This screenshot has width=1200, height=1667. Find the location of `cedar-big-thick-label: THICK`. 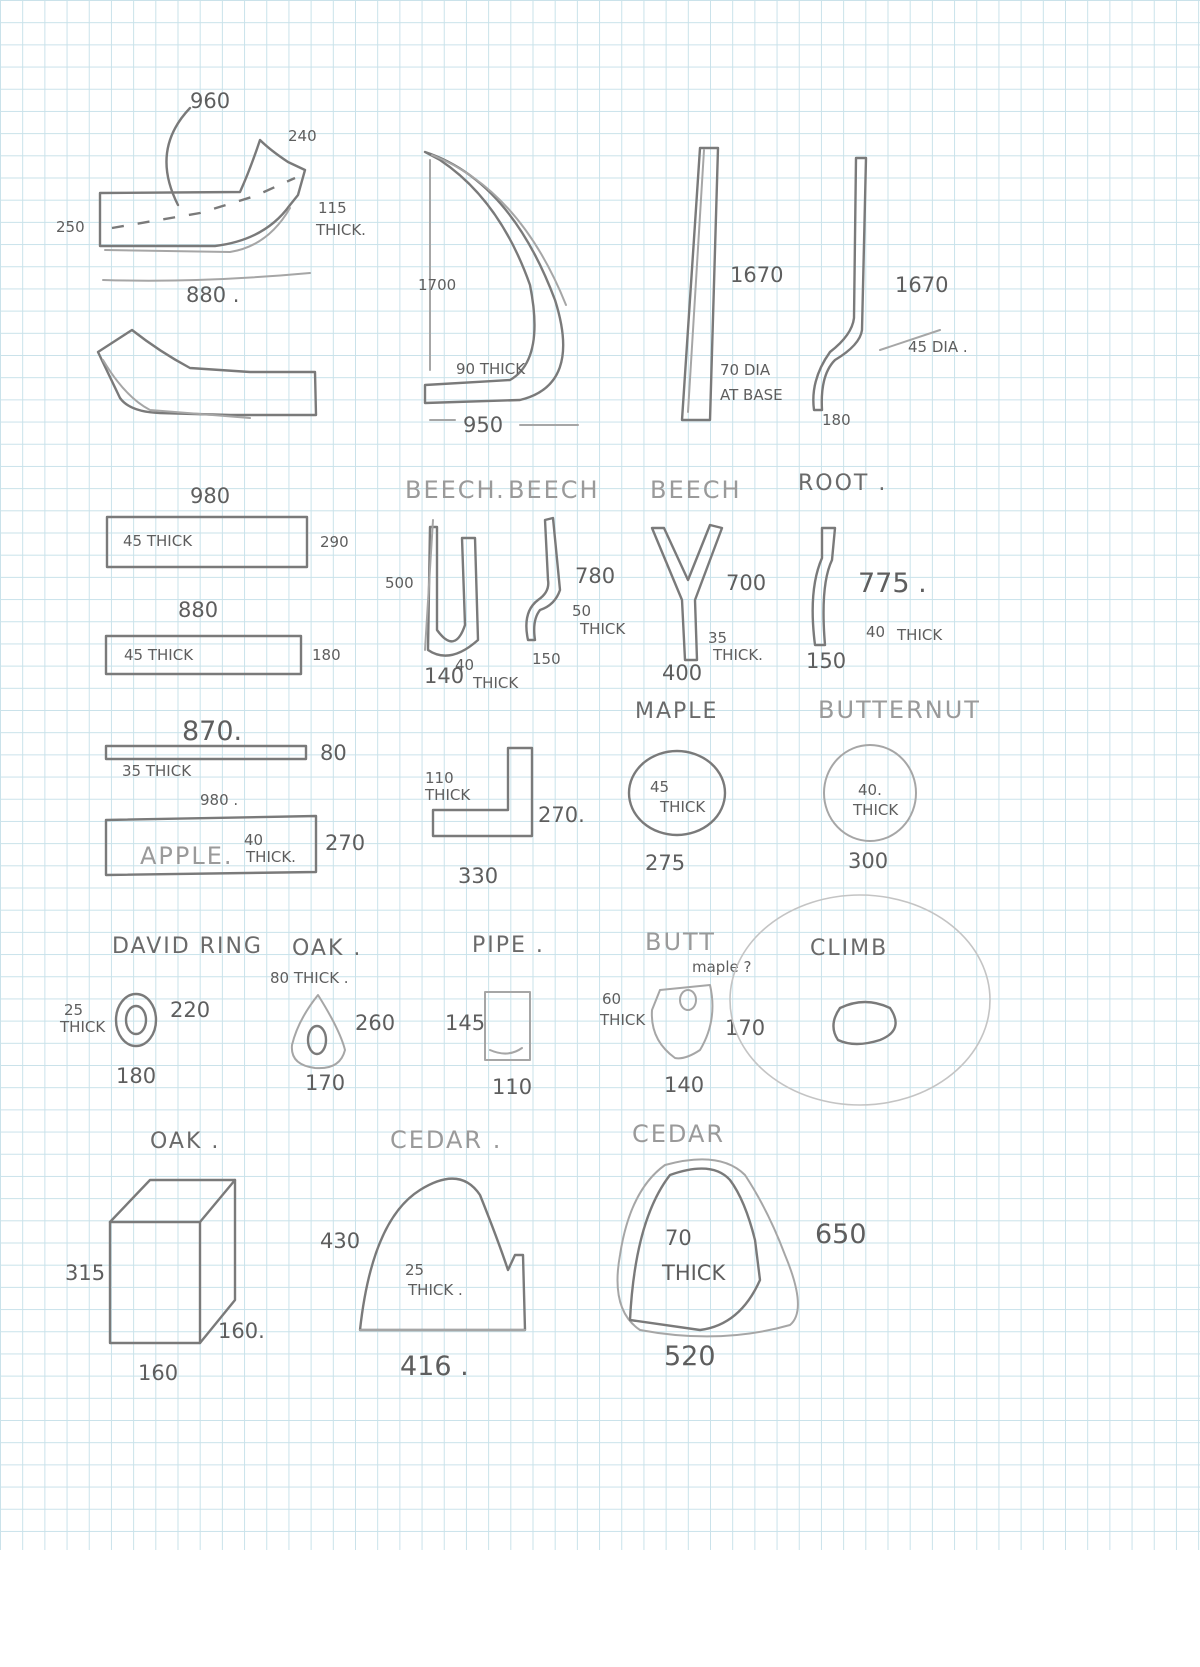

cedar-big-thick-label: THICK is located at coordinates (693, 1273).